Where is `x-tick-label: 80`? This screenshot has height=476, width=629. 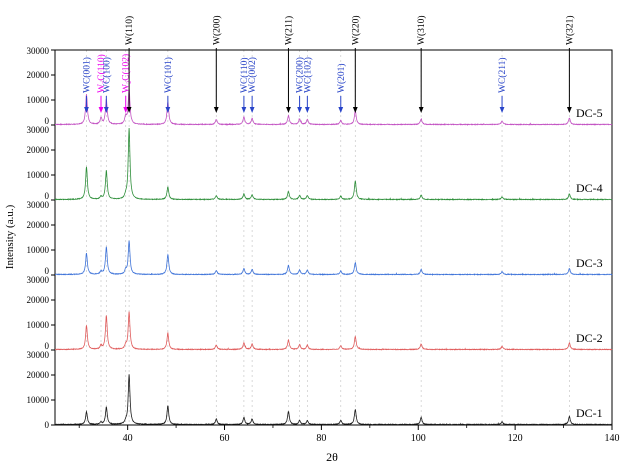
x-tick-label: 80 is located at coordinates (321, 438).